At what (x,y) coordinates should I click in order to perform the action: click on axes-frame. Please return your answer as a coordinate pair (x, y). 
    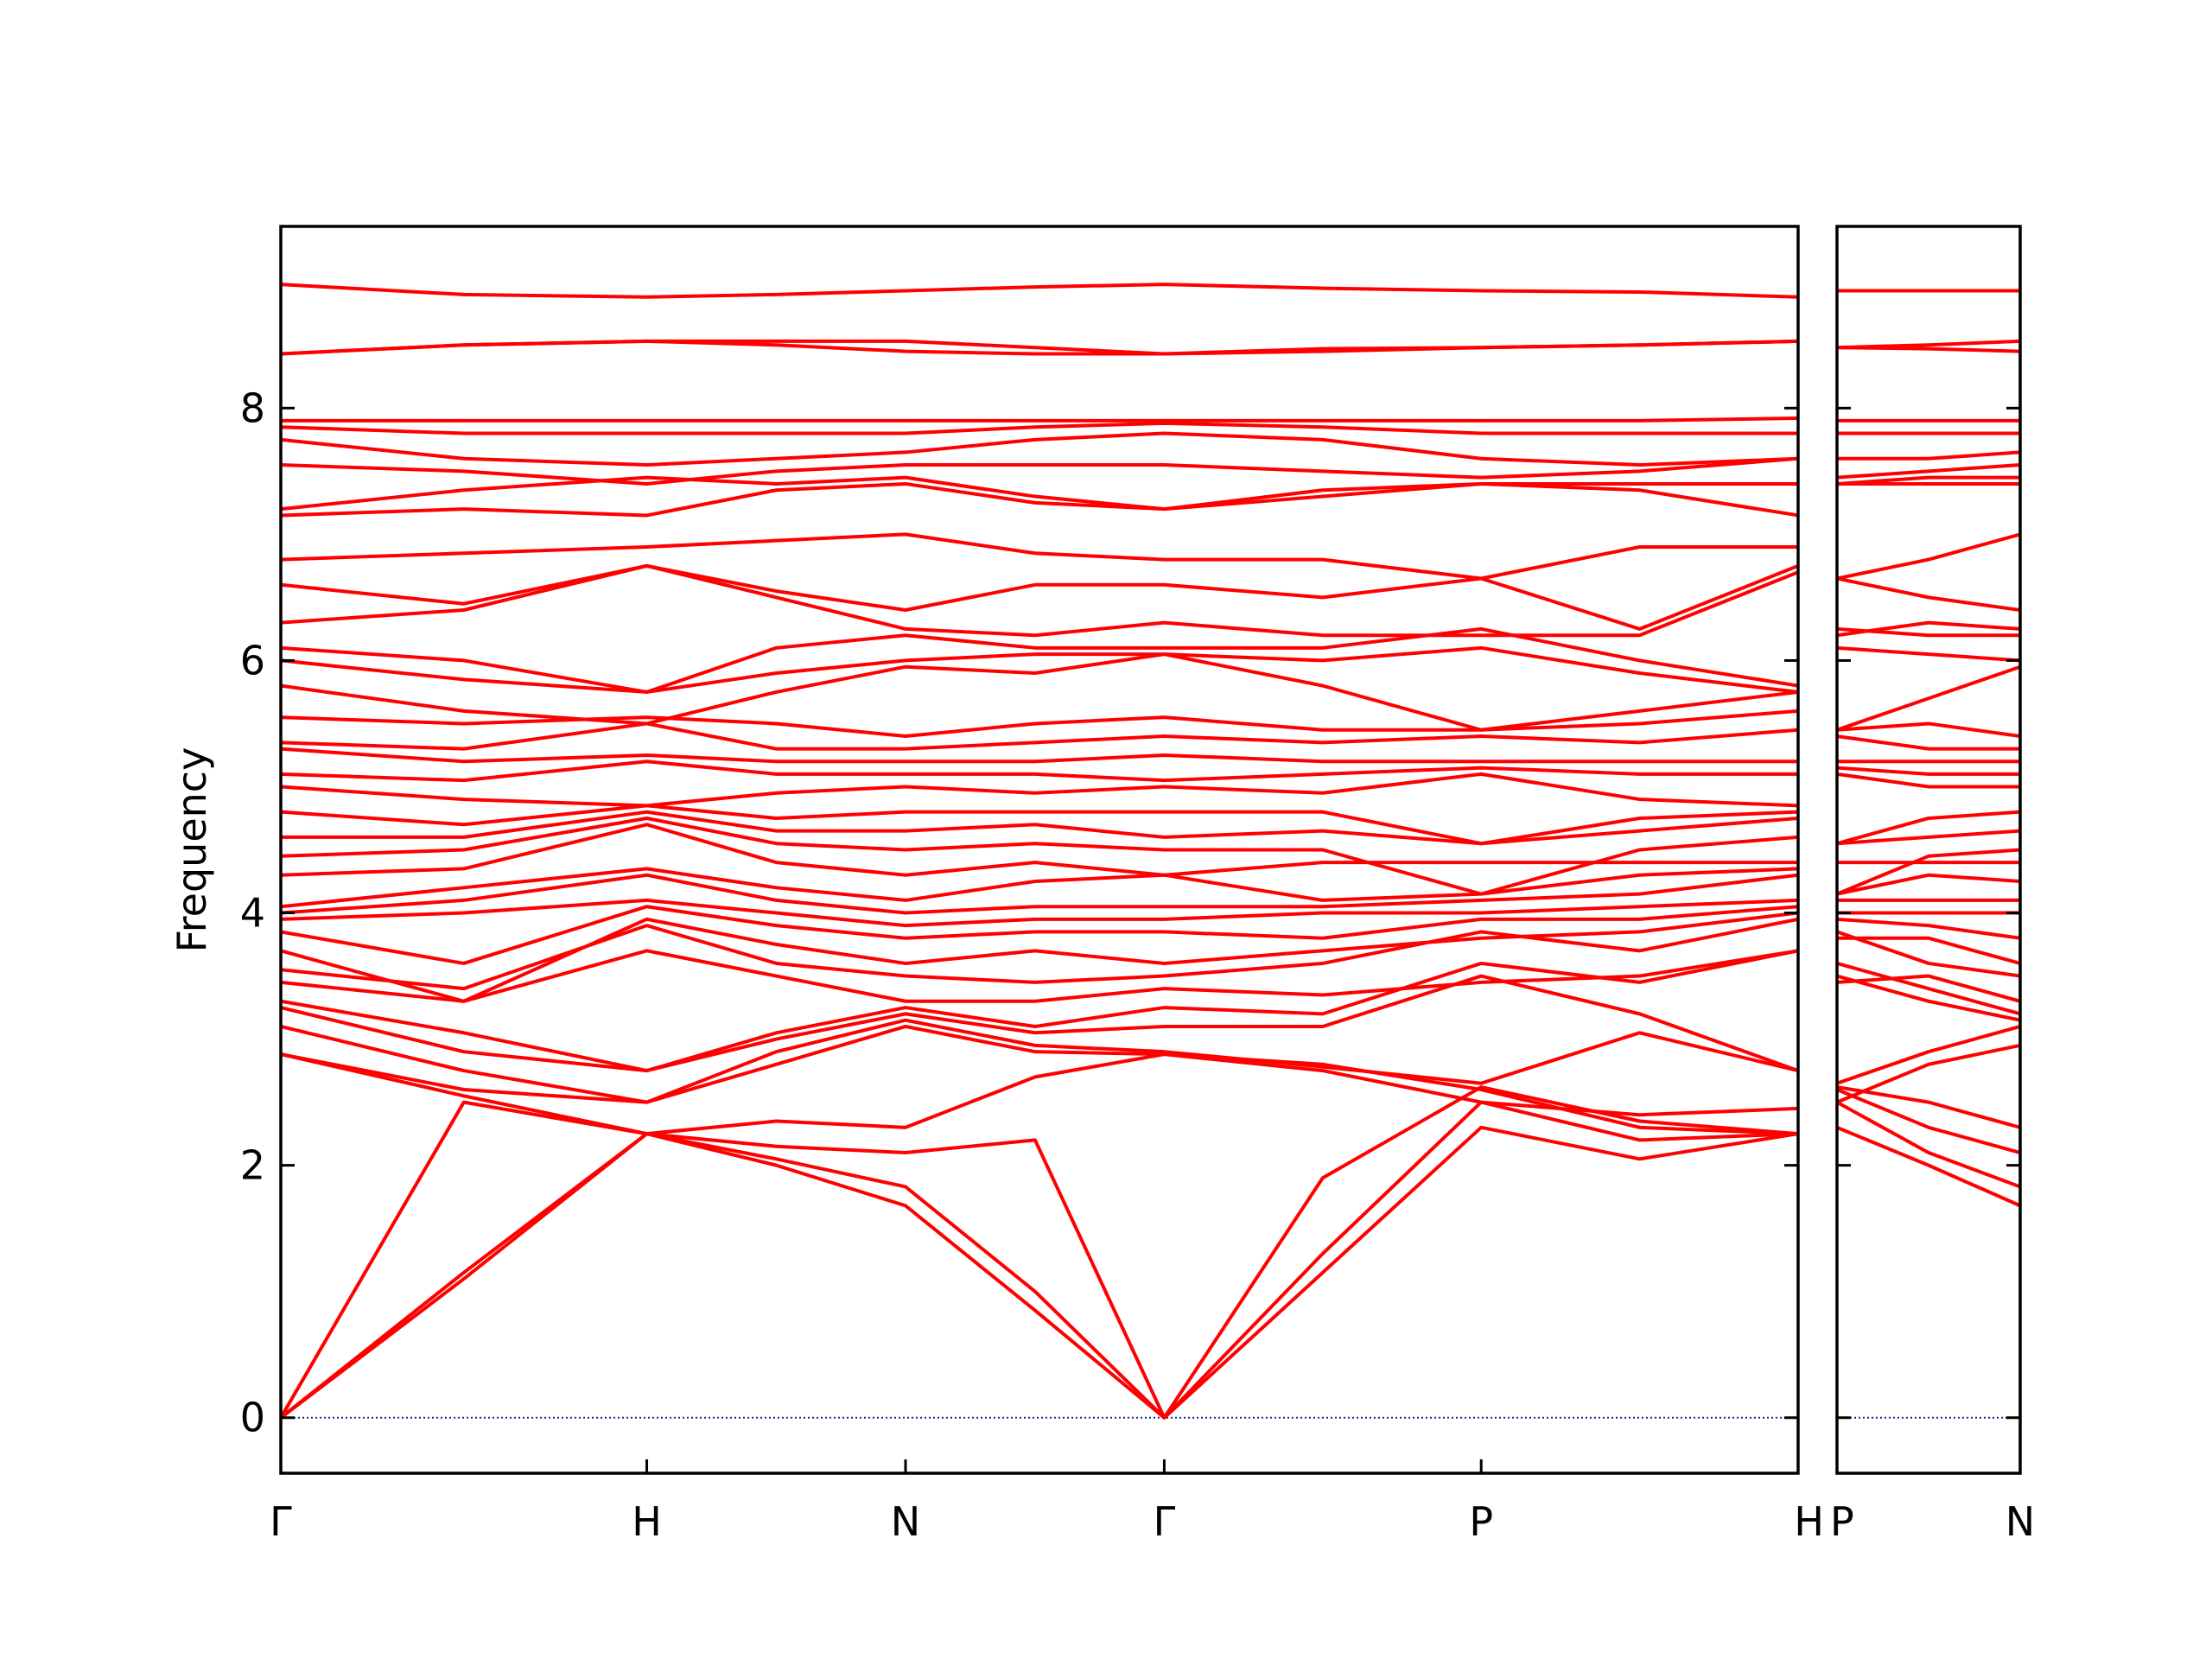
    Looking at the image, I should click on (1928, 850).